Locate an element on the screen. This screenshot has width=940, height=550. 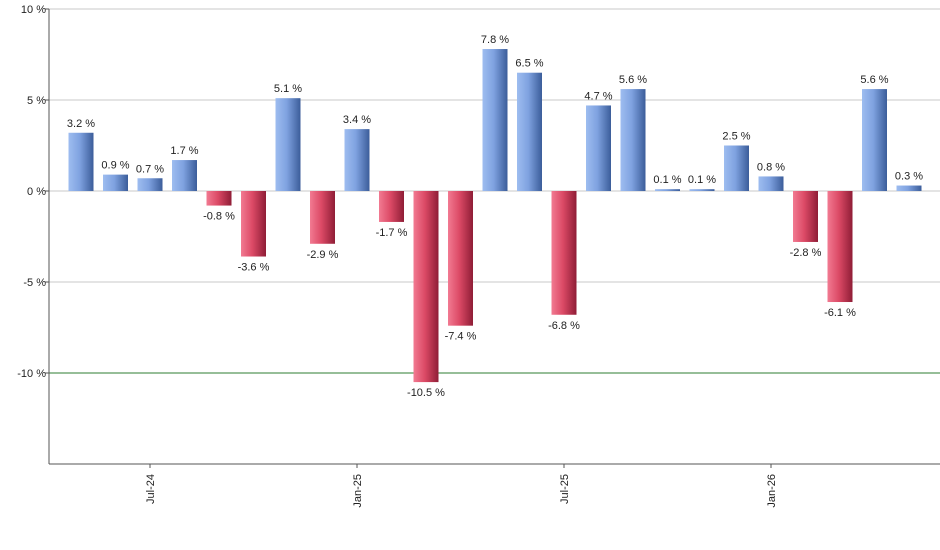
bar-value-label: 7.8 % is located at coordinates (495, 40).